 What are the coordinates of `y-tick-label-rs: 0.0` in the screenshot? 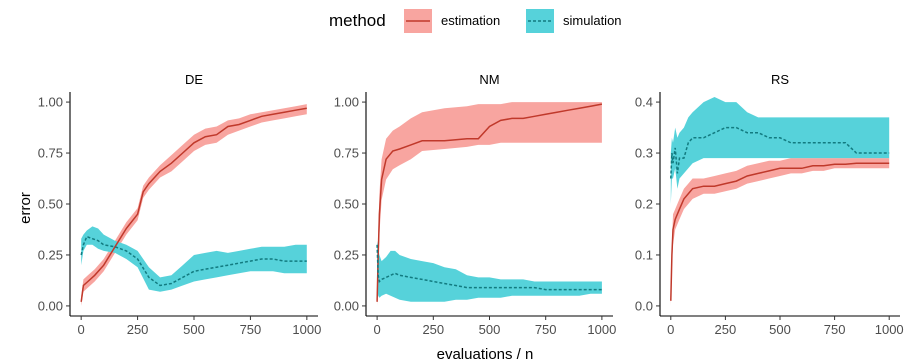 It's located at (644, 305).